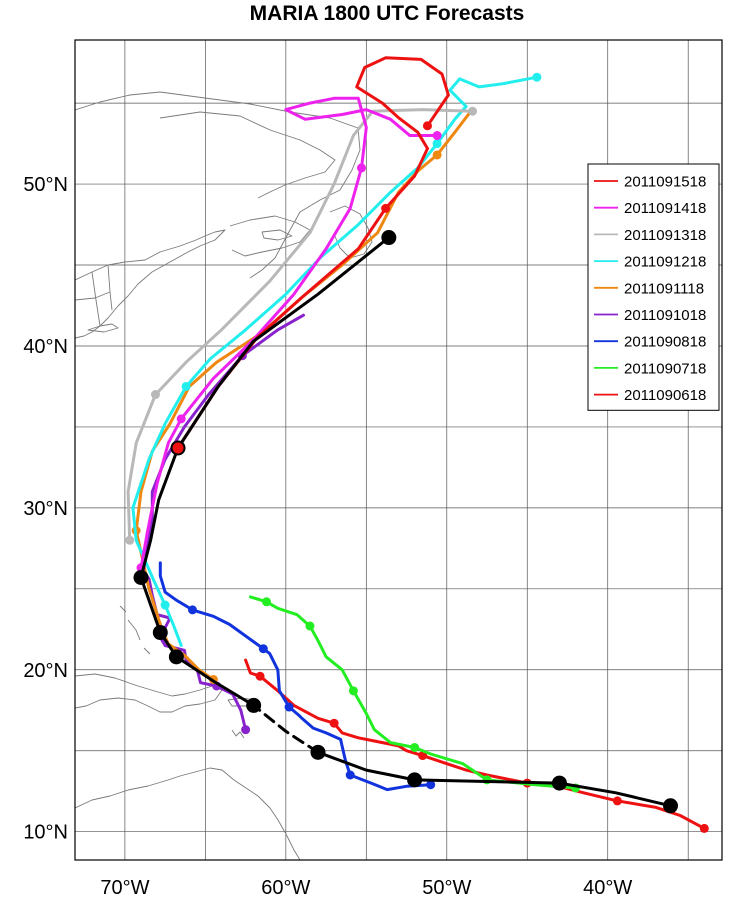 The width and height of the screenshot is (730, 900). Describe the element at coordinates (103, 328) in the screenshot. I see `coastline-long-island` at that location.